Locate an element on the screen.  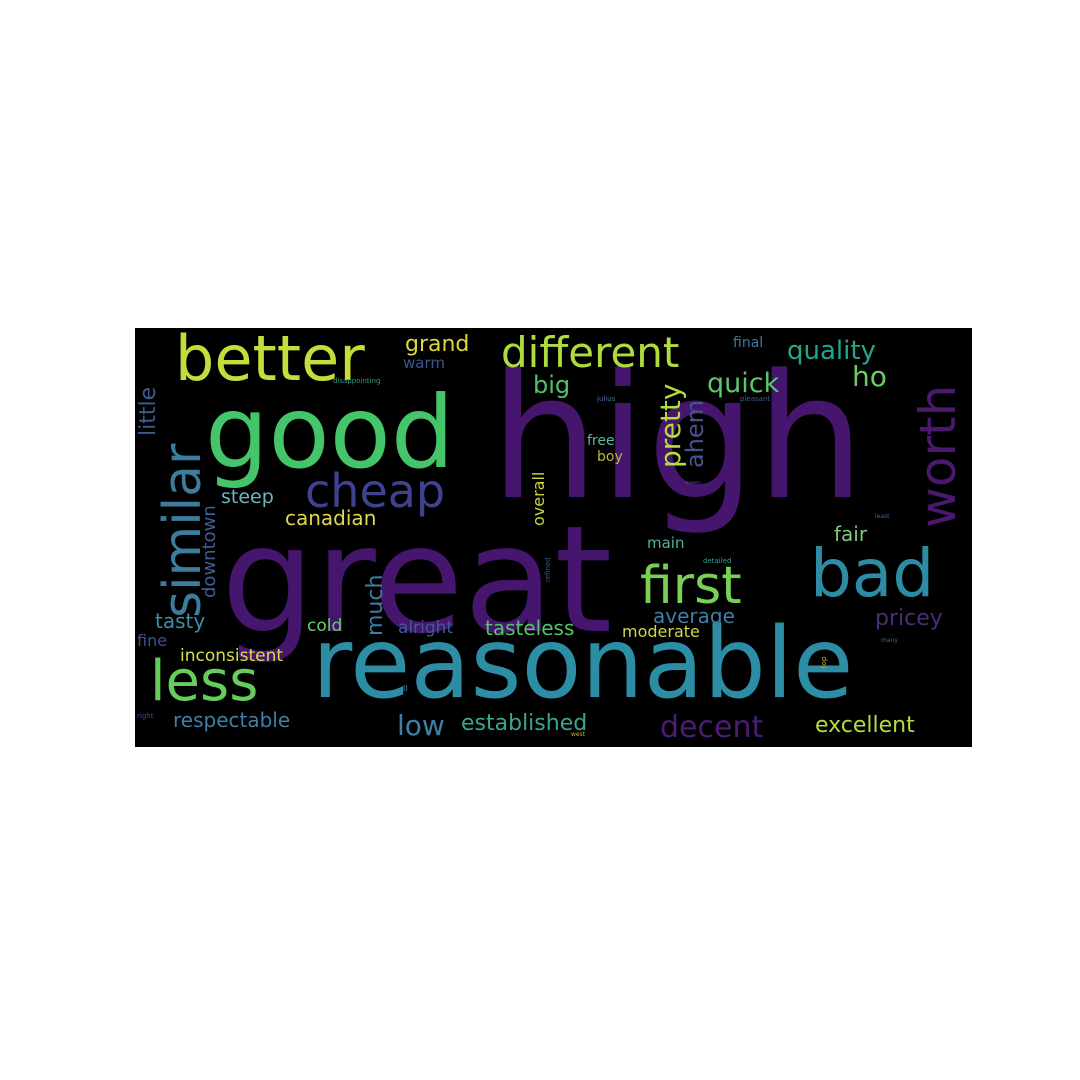
word-great: great is located at coordinates (417, 580).